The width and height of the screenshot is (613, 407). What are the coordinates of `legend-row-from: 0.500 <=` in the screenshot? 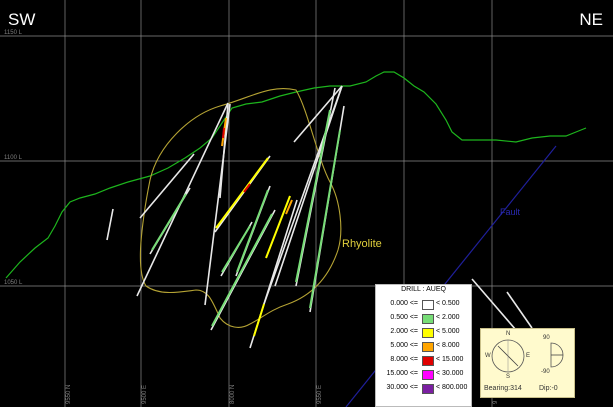 It's located at (404, 317).